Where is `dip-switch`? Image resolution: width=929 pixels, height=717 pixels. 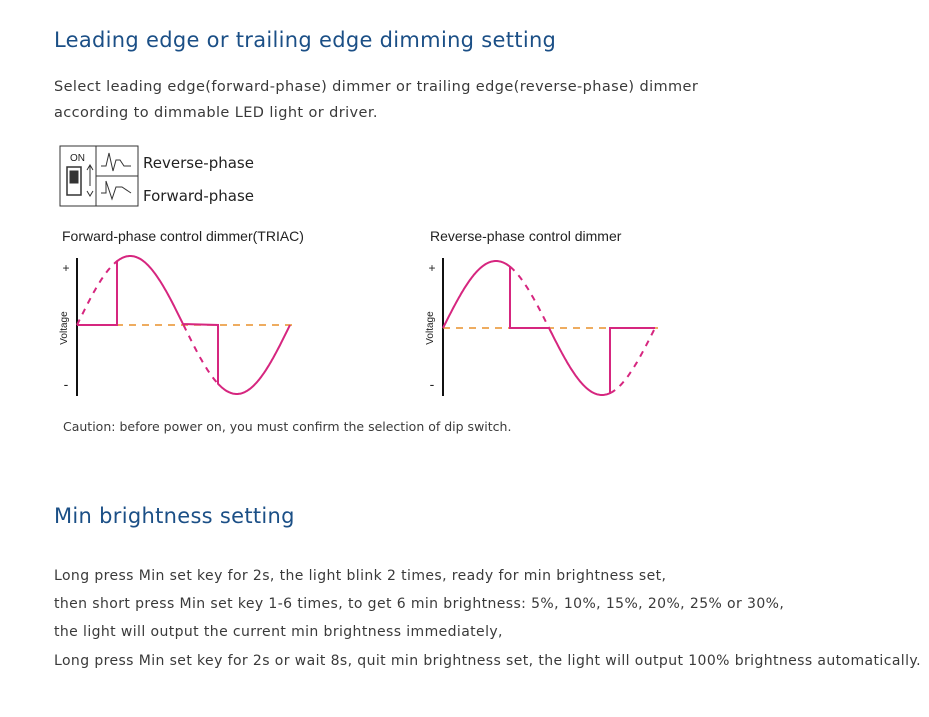 dip-switch is located at coordinates (99, 176).